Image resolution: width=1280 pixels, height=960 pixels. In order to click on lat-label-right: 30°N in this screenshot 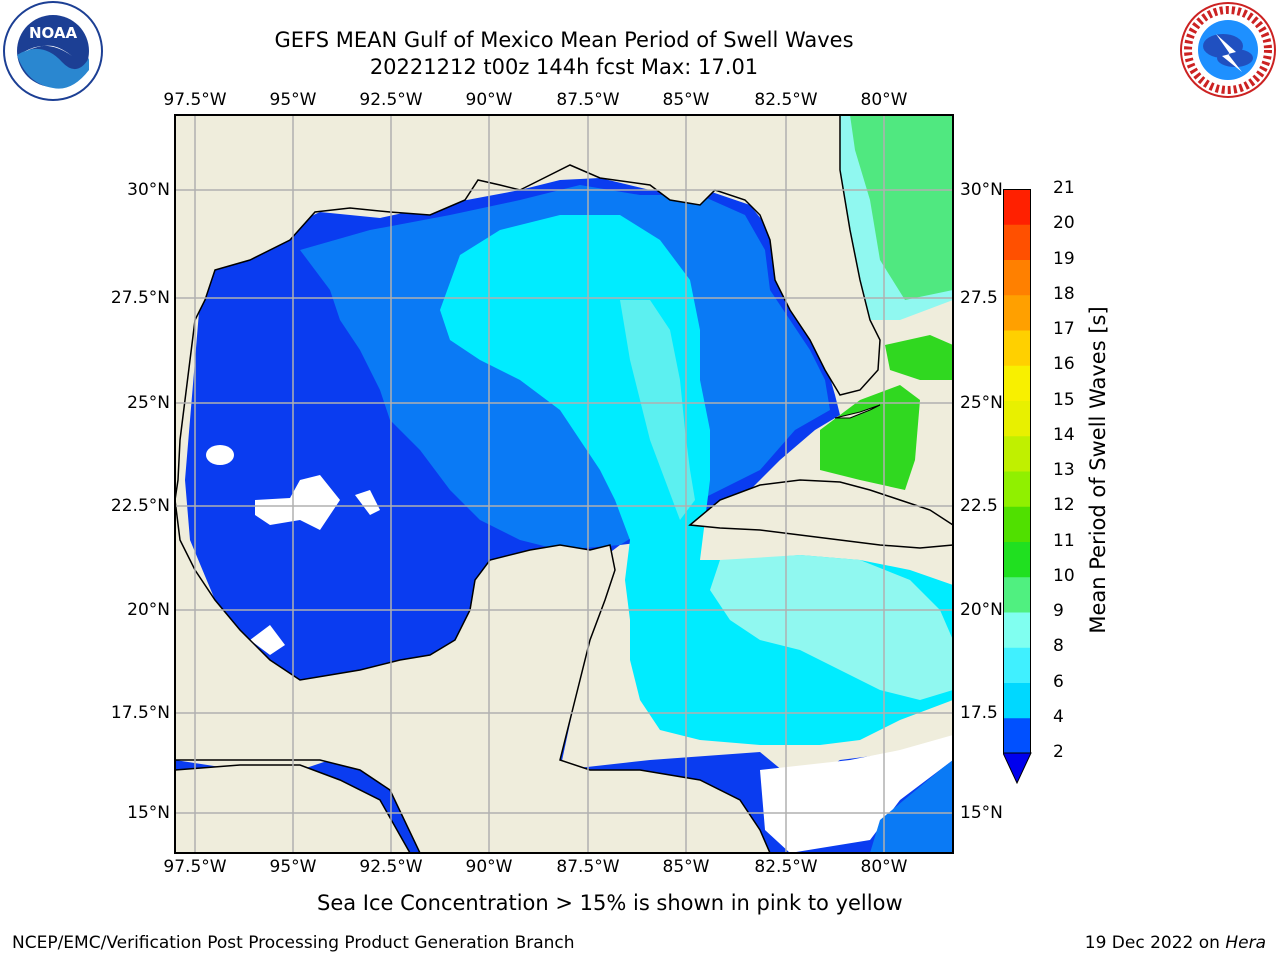, I will do `click(981, 190)`.